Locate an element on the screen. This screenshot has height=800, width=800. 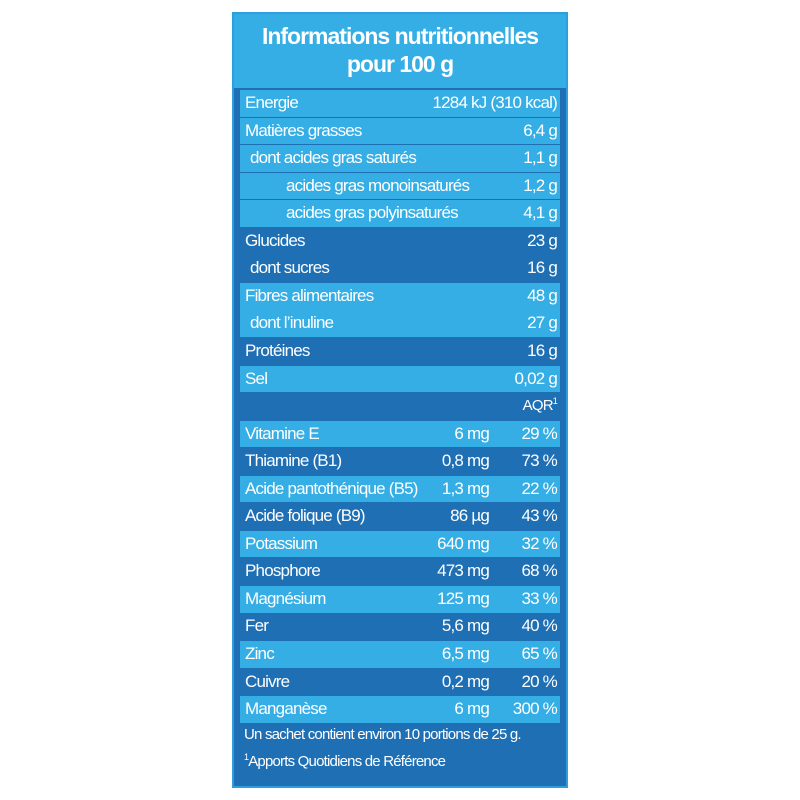
micronutrient-label: Thiamine (B1) is located at coordinates (293, 461).